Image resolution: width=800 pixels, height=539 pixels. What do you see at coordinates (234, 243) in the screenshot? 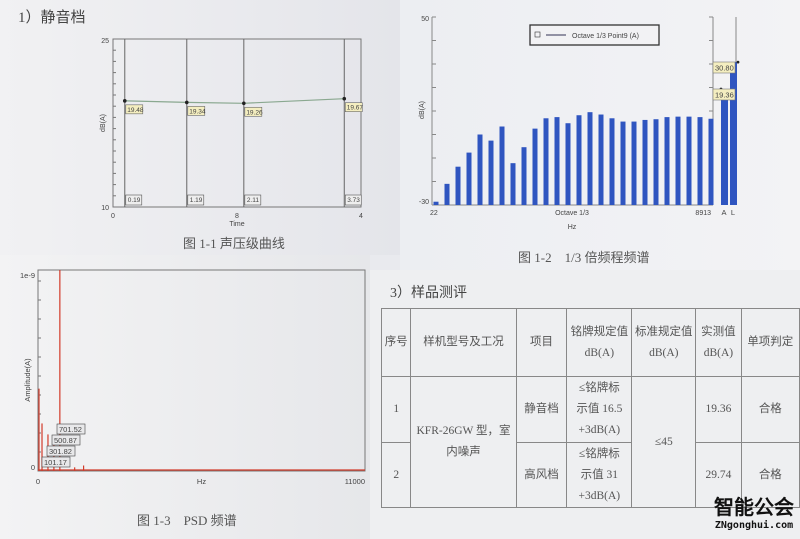
I see `figure-caption: 图 1-1 声压级曲线` at bounding box center [234, 243].